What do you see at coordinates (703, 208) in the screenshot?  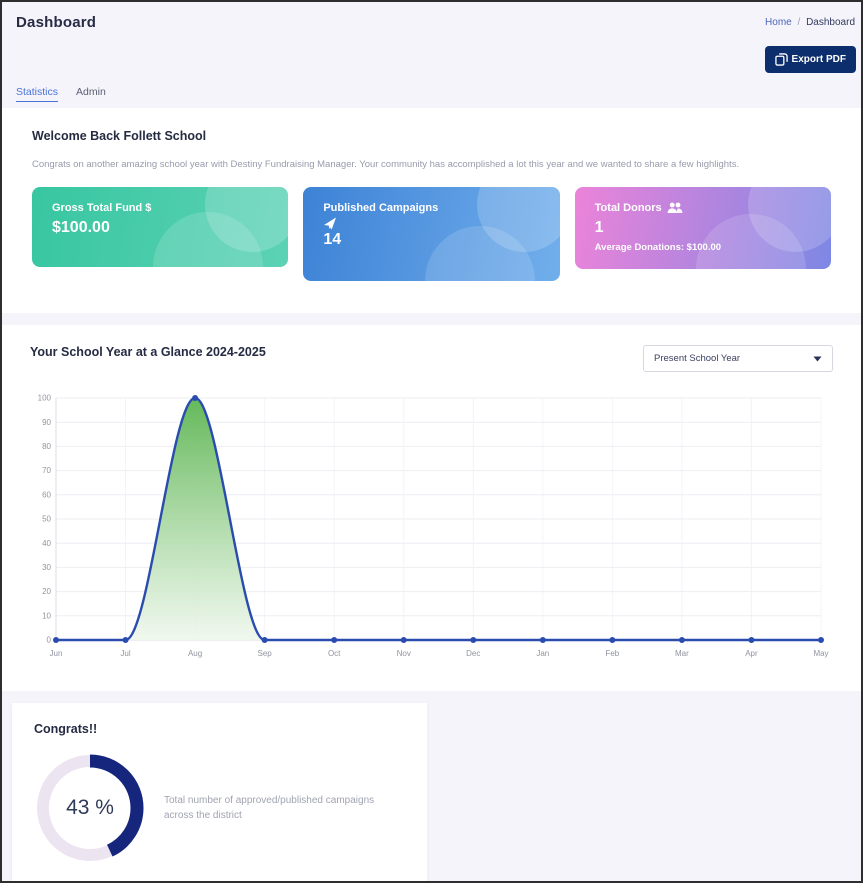 I see `stat-card-title: Total Donors` at bounding box center [703, 208].